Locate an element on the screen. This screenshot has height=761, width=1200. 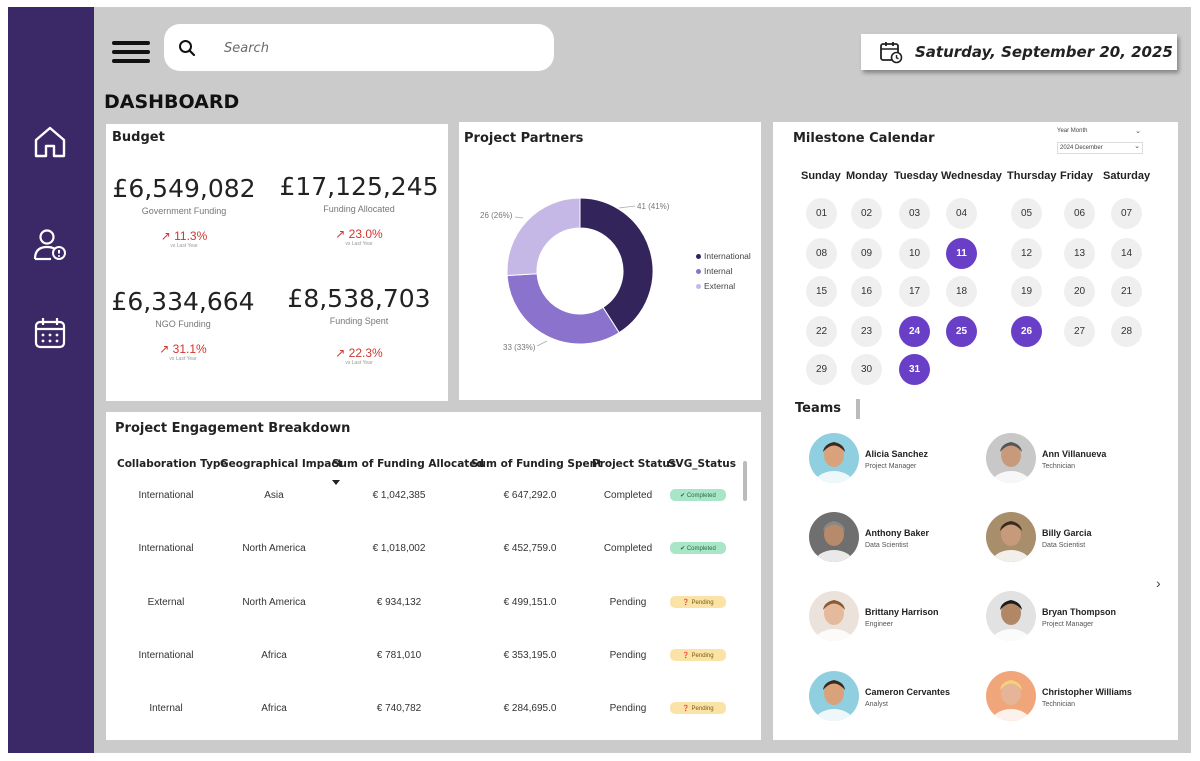
donut-slice-internal is located at coordinates (563, 309).